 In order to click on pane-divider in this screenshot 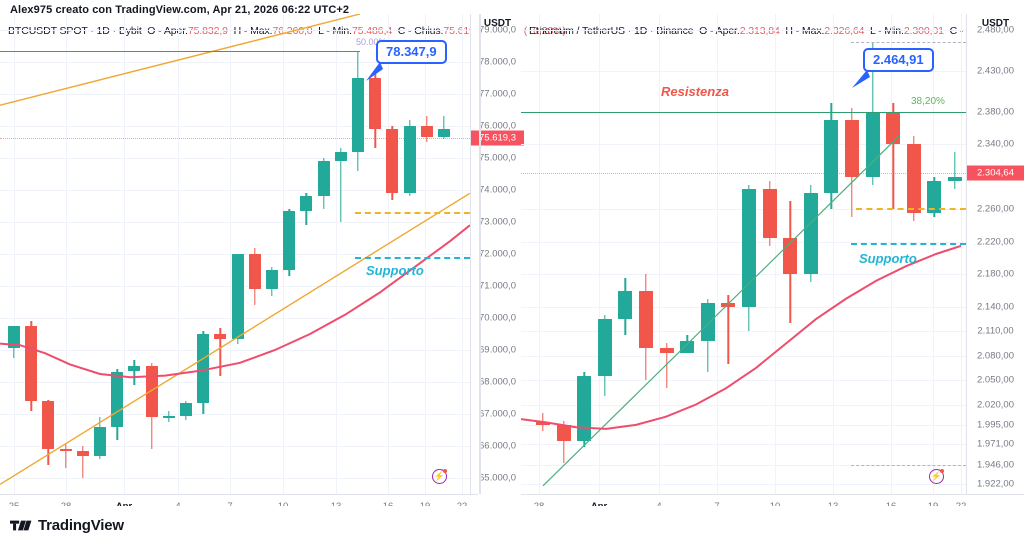, I will do `click(480, 254)`.